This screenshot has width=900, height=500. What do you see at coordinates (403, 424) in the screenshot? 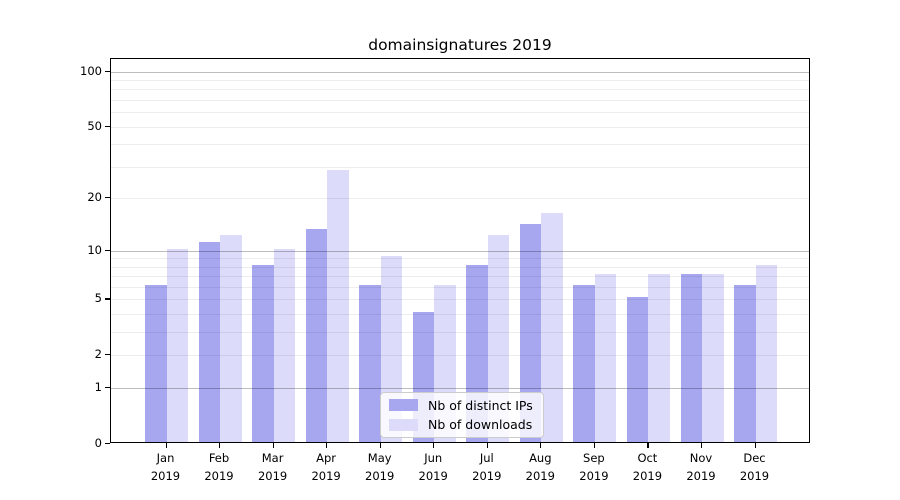
I see `legend-swatch-downloads` at bounding box center [403, 424].